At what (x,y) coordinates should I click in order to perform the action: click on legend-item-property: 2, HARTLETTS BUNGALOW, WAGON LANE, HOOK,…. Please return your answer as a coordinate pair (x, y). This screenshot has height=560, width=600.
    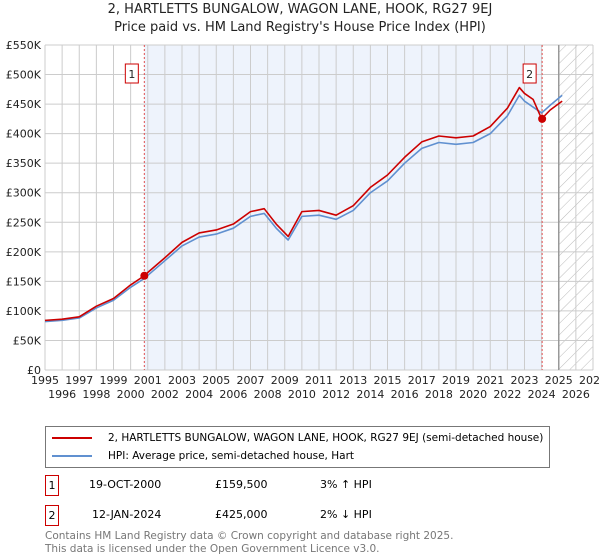
    Looking at the image, I should click on (297, 438).